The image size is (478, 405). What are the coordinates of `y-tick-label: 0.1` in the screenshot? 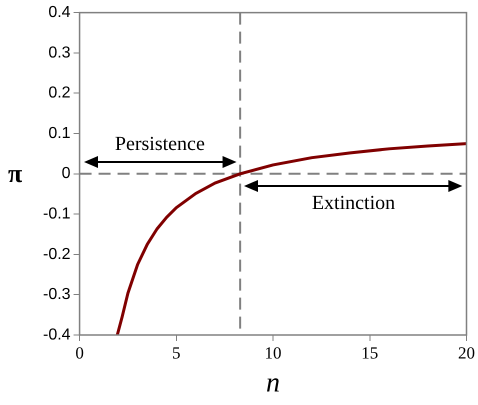 It's located at (59, 133).